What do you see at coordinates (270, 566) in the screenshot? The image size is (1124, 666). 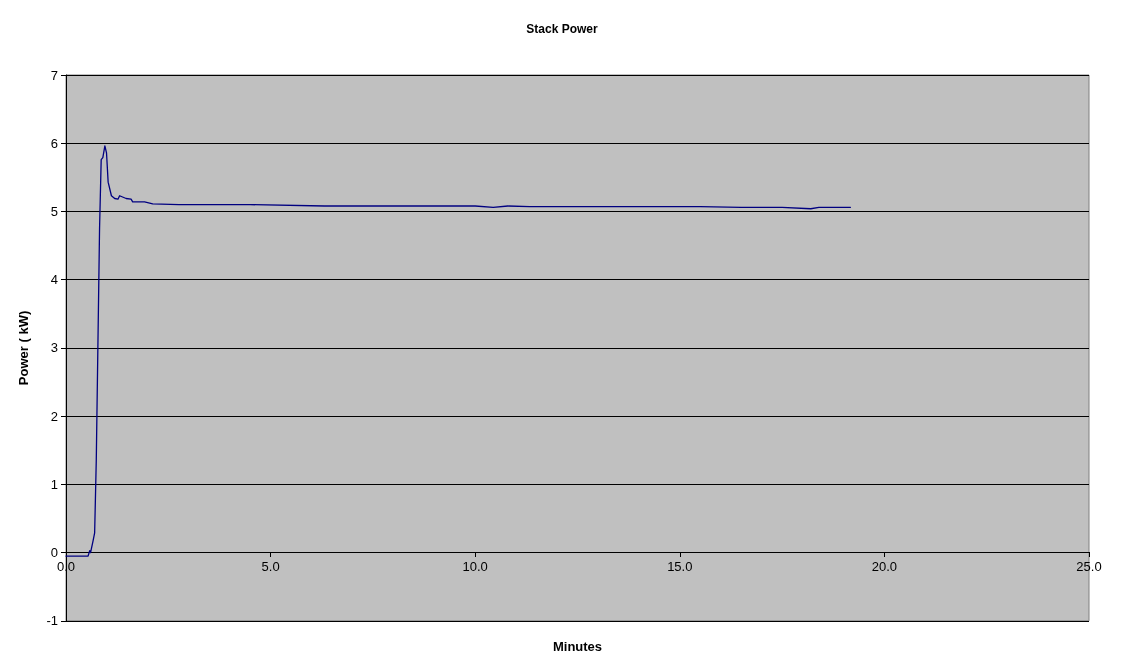 I see `x-tick-label: 5.0` at bounding box center [270, 566].